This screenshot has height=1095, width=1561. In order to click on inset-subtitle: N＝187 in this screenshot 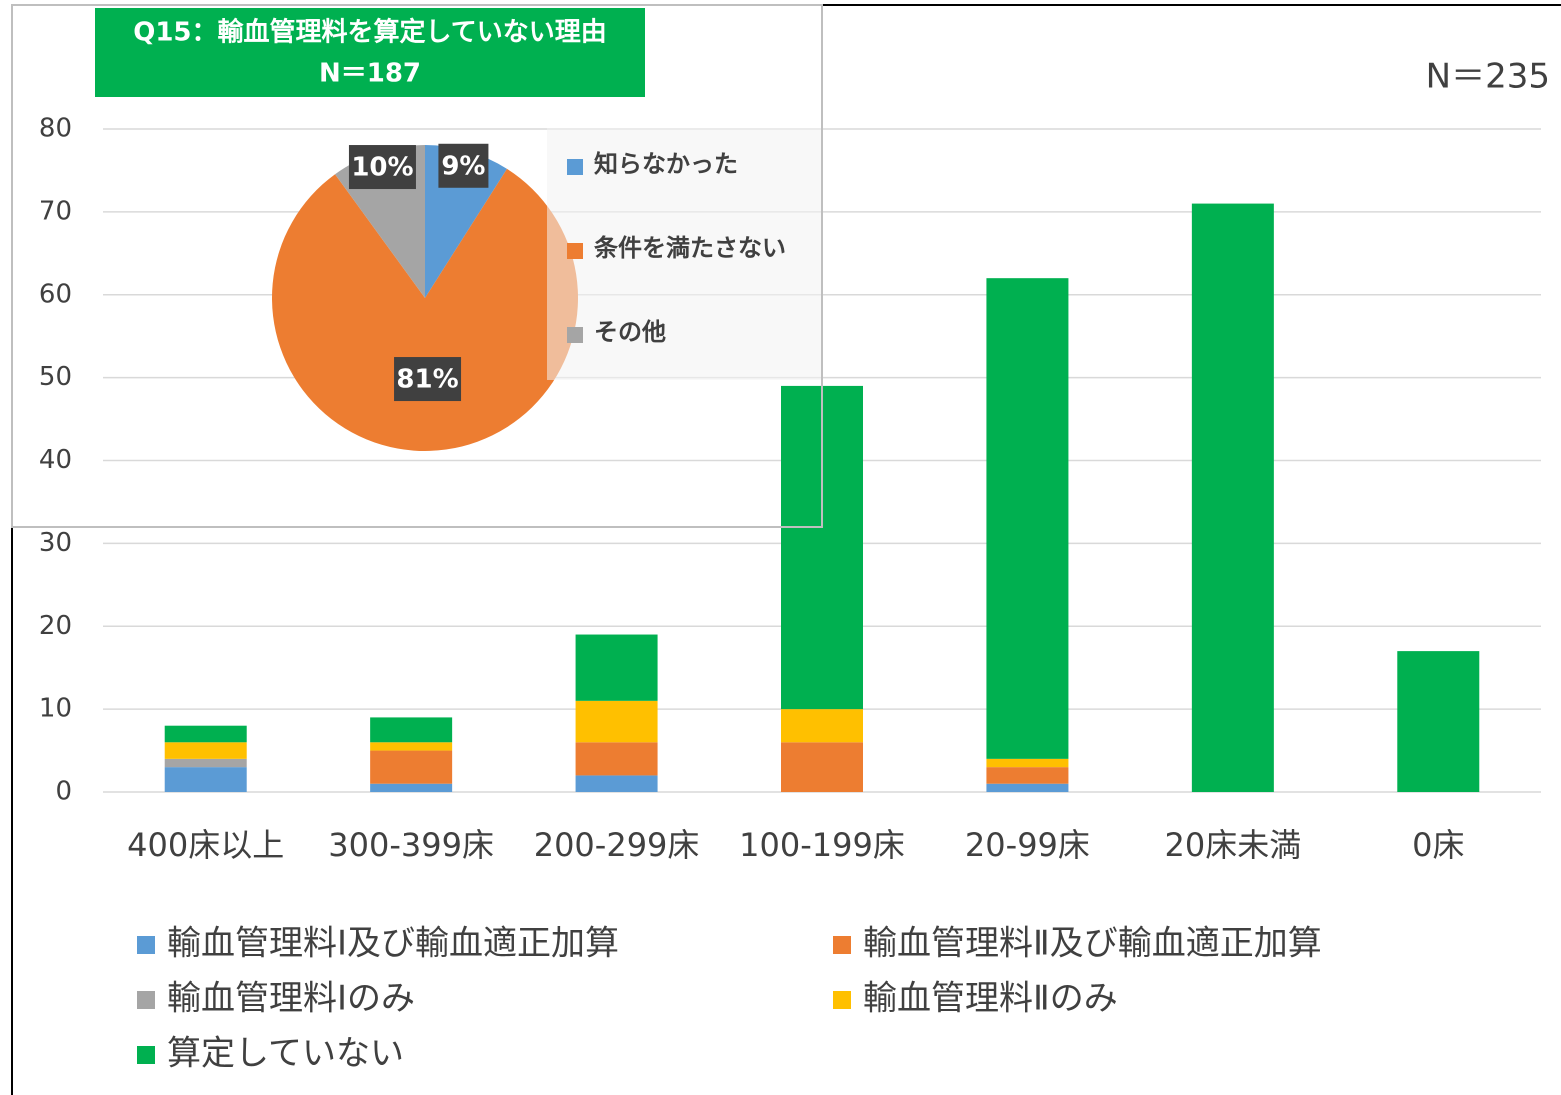, I will do `click(370, 74)`.